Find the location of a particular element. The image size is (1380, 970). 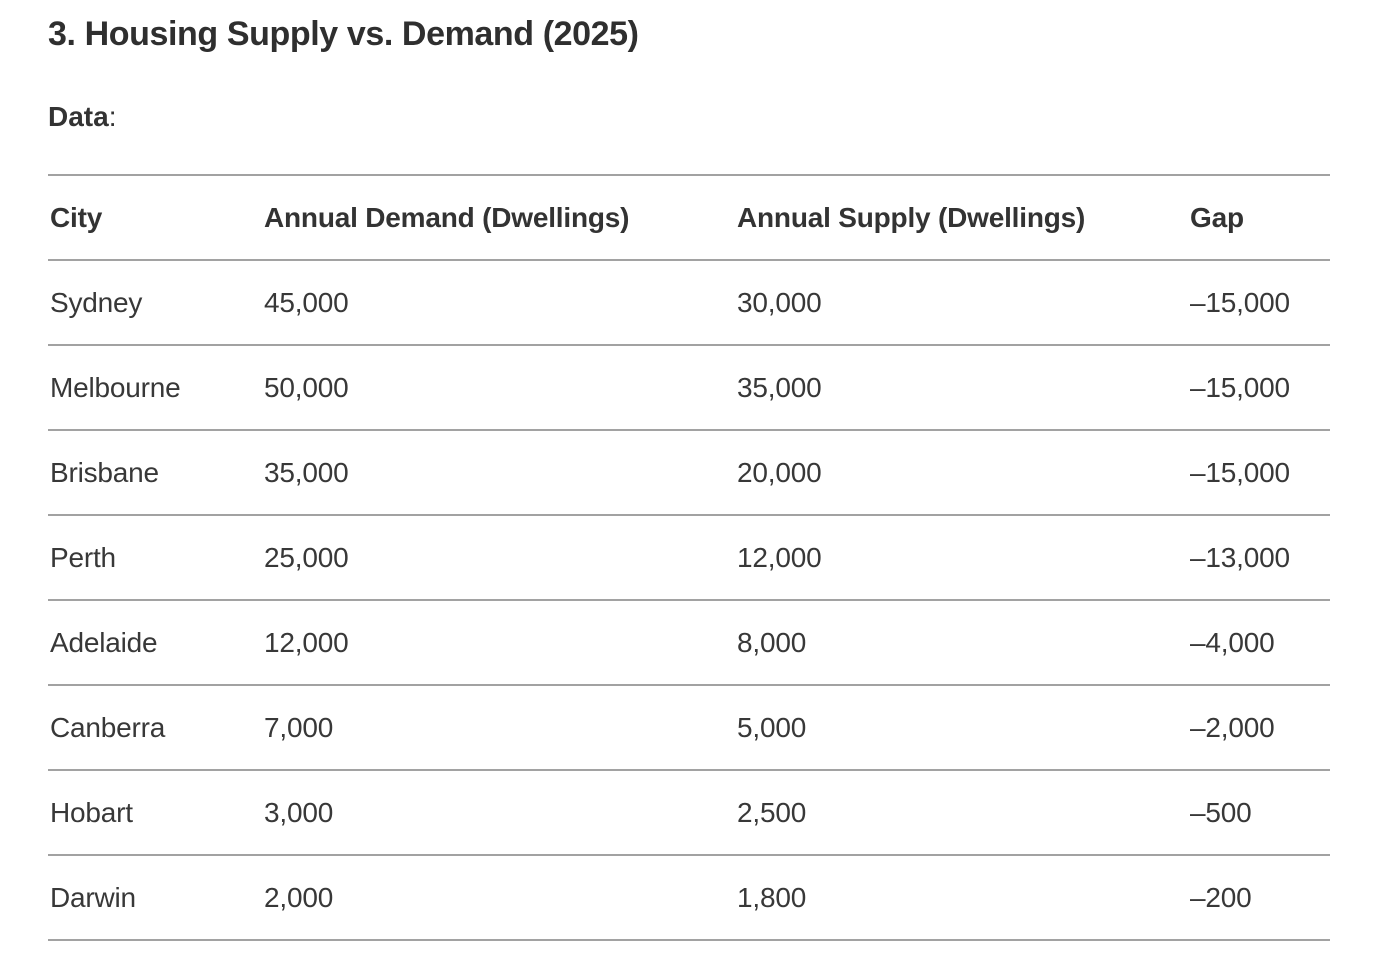

table-row: Canberra 7,000 5,000 –2,000 is located at coordinates (689, 728).